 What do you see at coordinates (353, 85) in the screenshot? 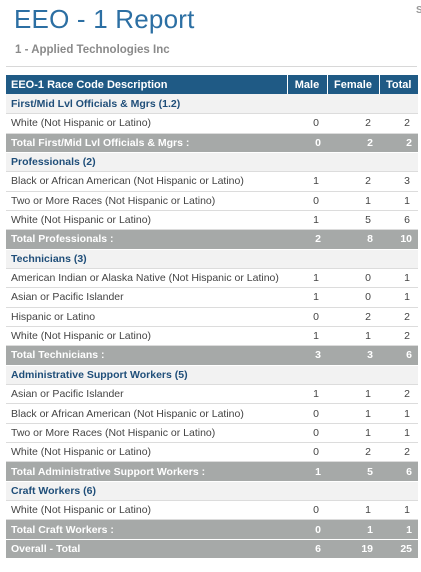
I see `column-header-female: Female` at bounding box center [353, 85].